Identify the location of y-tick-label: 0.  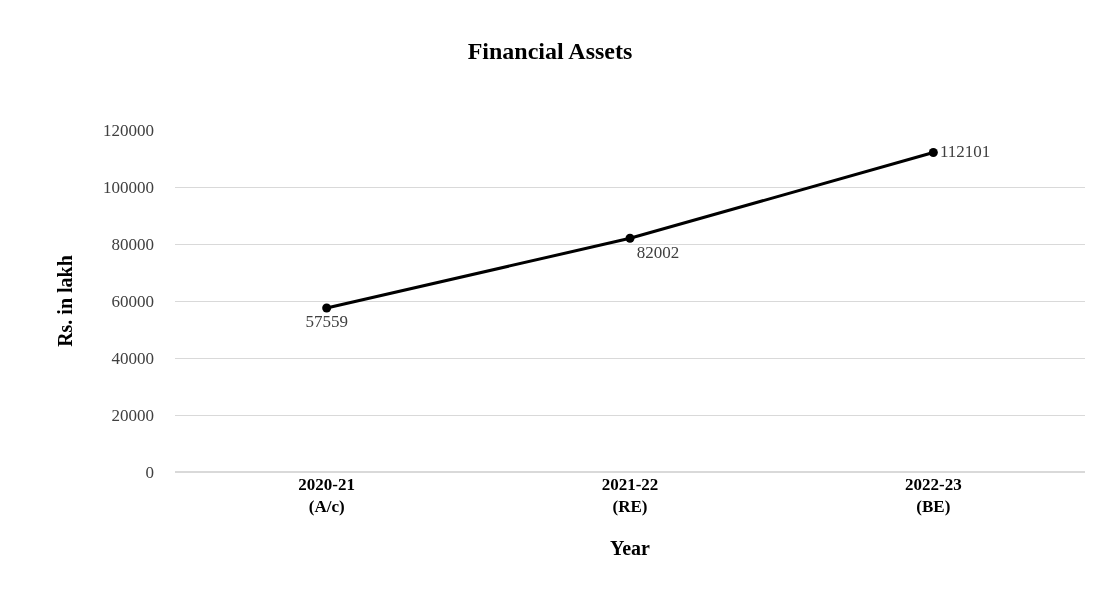
(149, 472).